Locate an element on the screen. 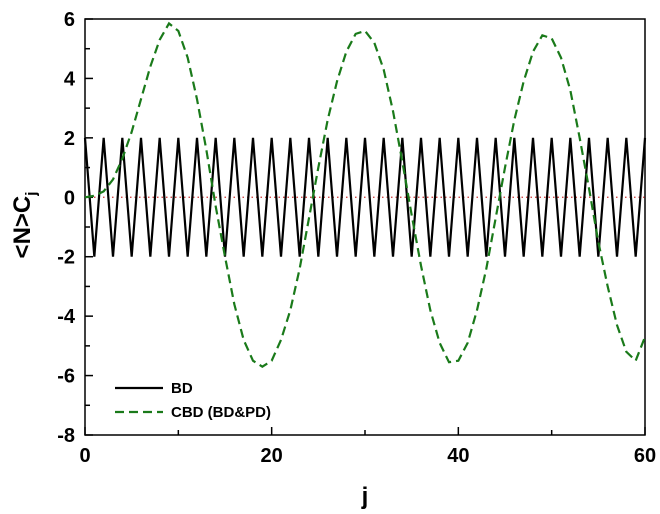  x-tick-label: 40 is located at coordinates (458, 456).